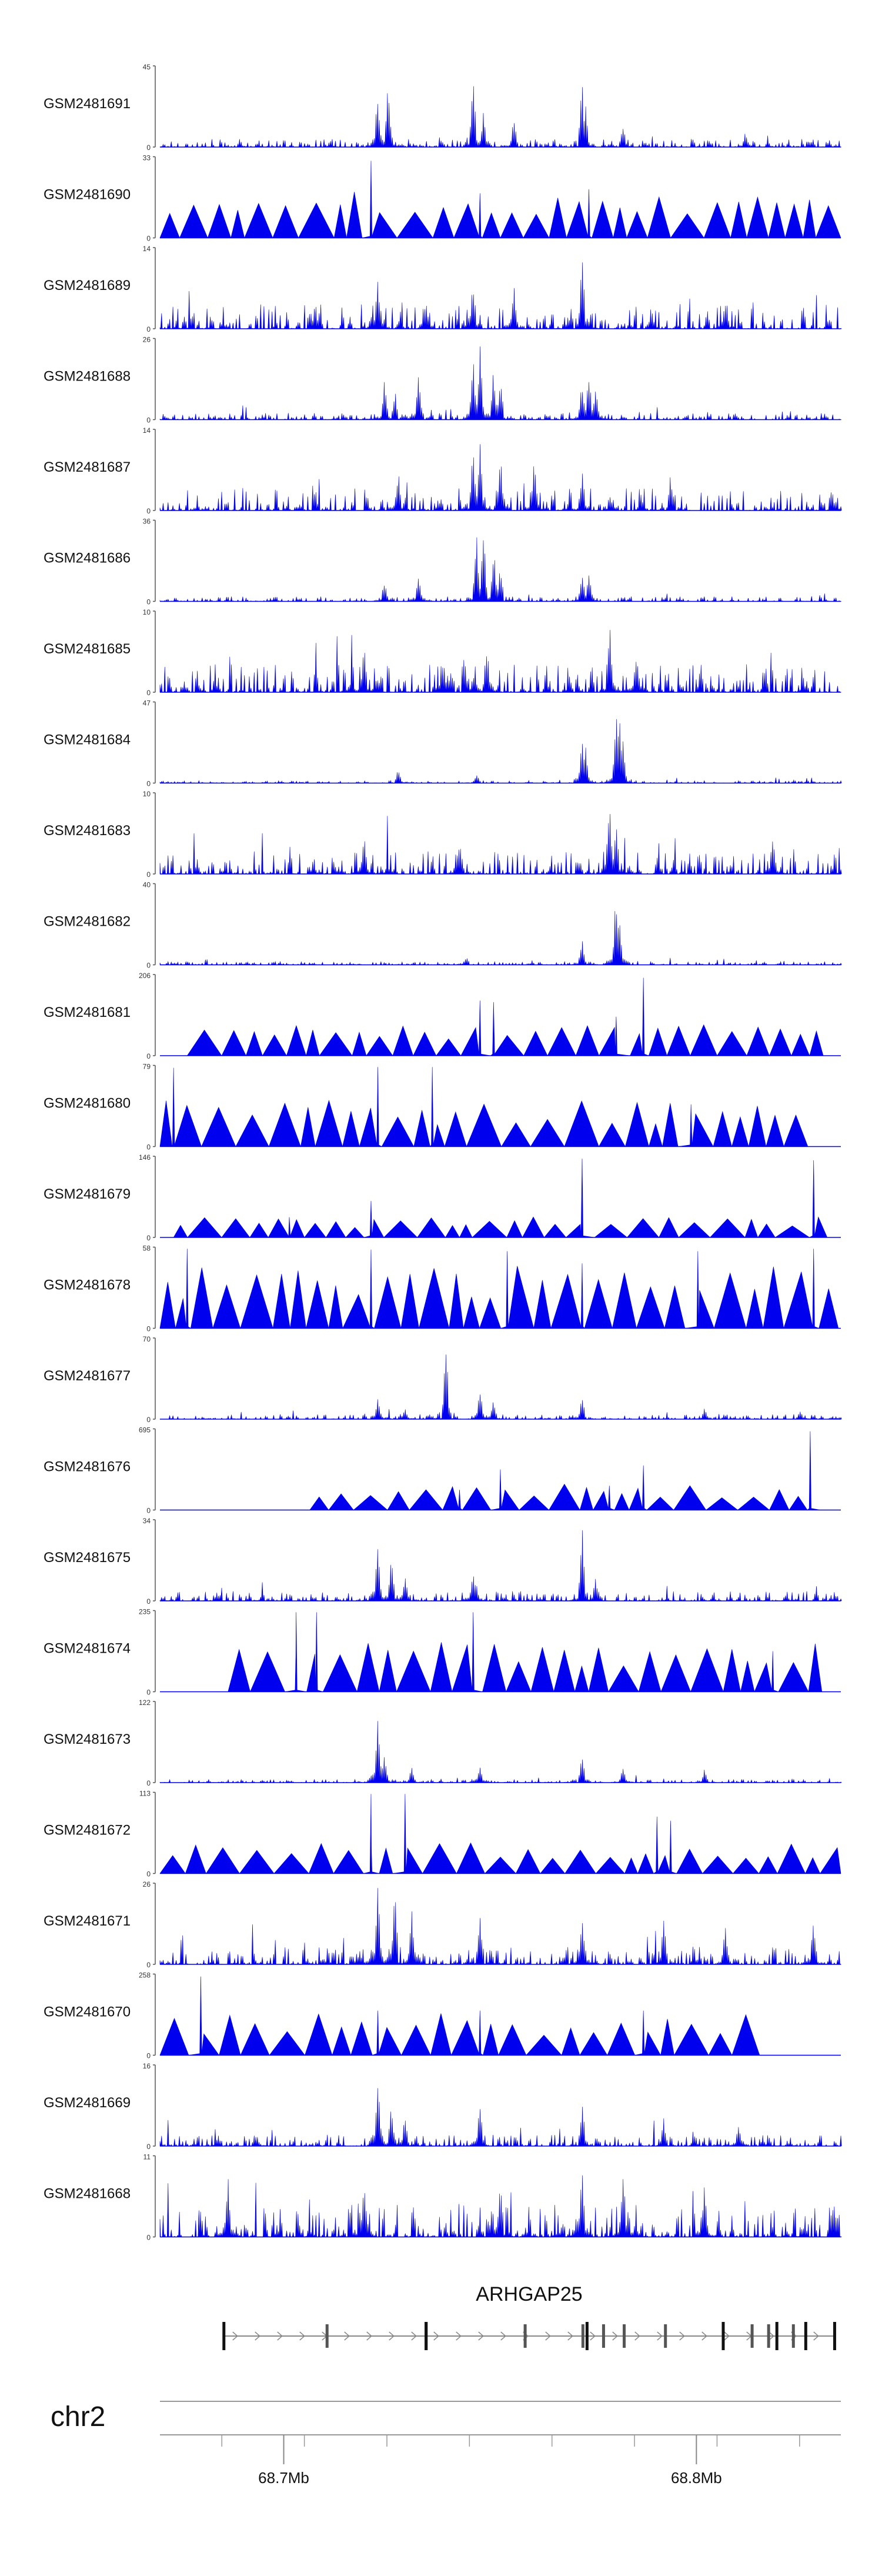 This screenshot has width=882, height=2576. What do you see at coordinates (87, 649) in the screenshot?
I see `track-label: GSM2481685` at bounding box center [87, 649].